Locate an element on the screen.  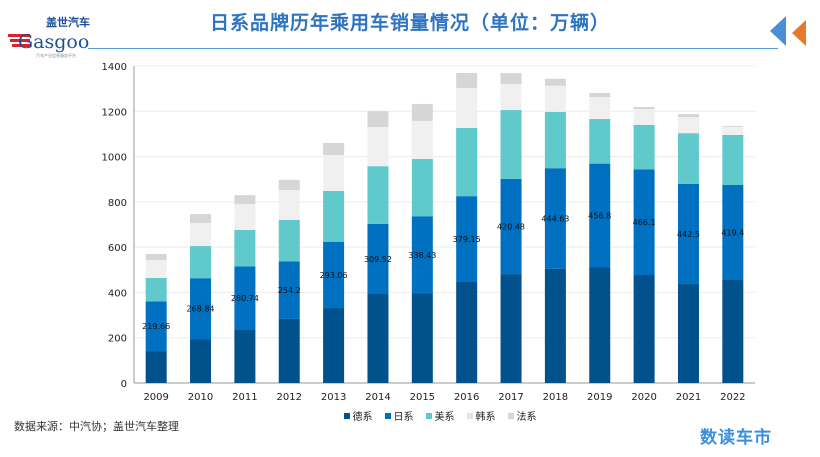
svg-text: Gasgoo is located at coordinates (53, 42).